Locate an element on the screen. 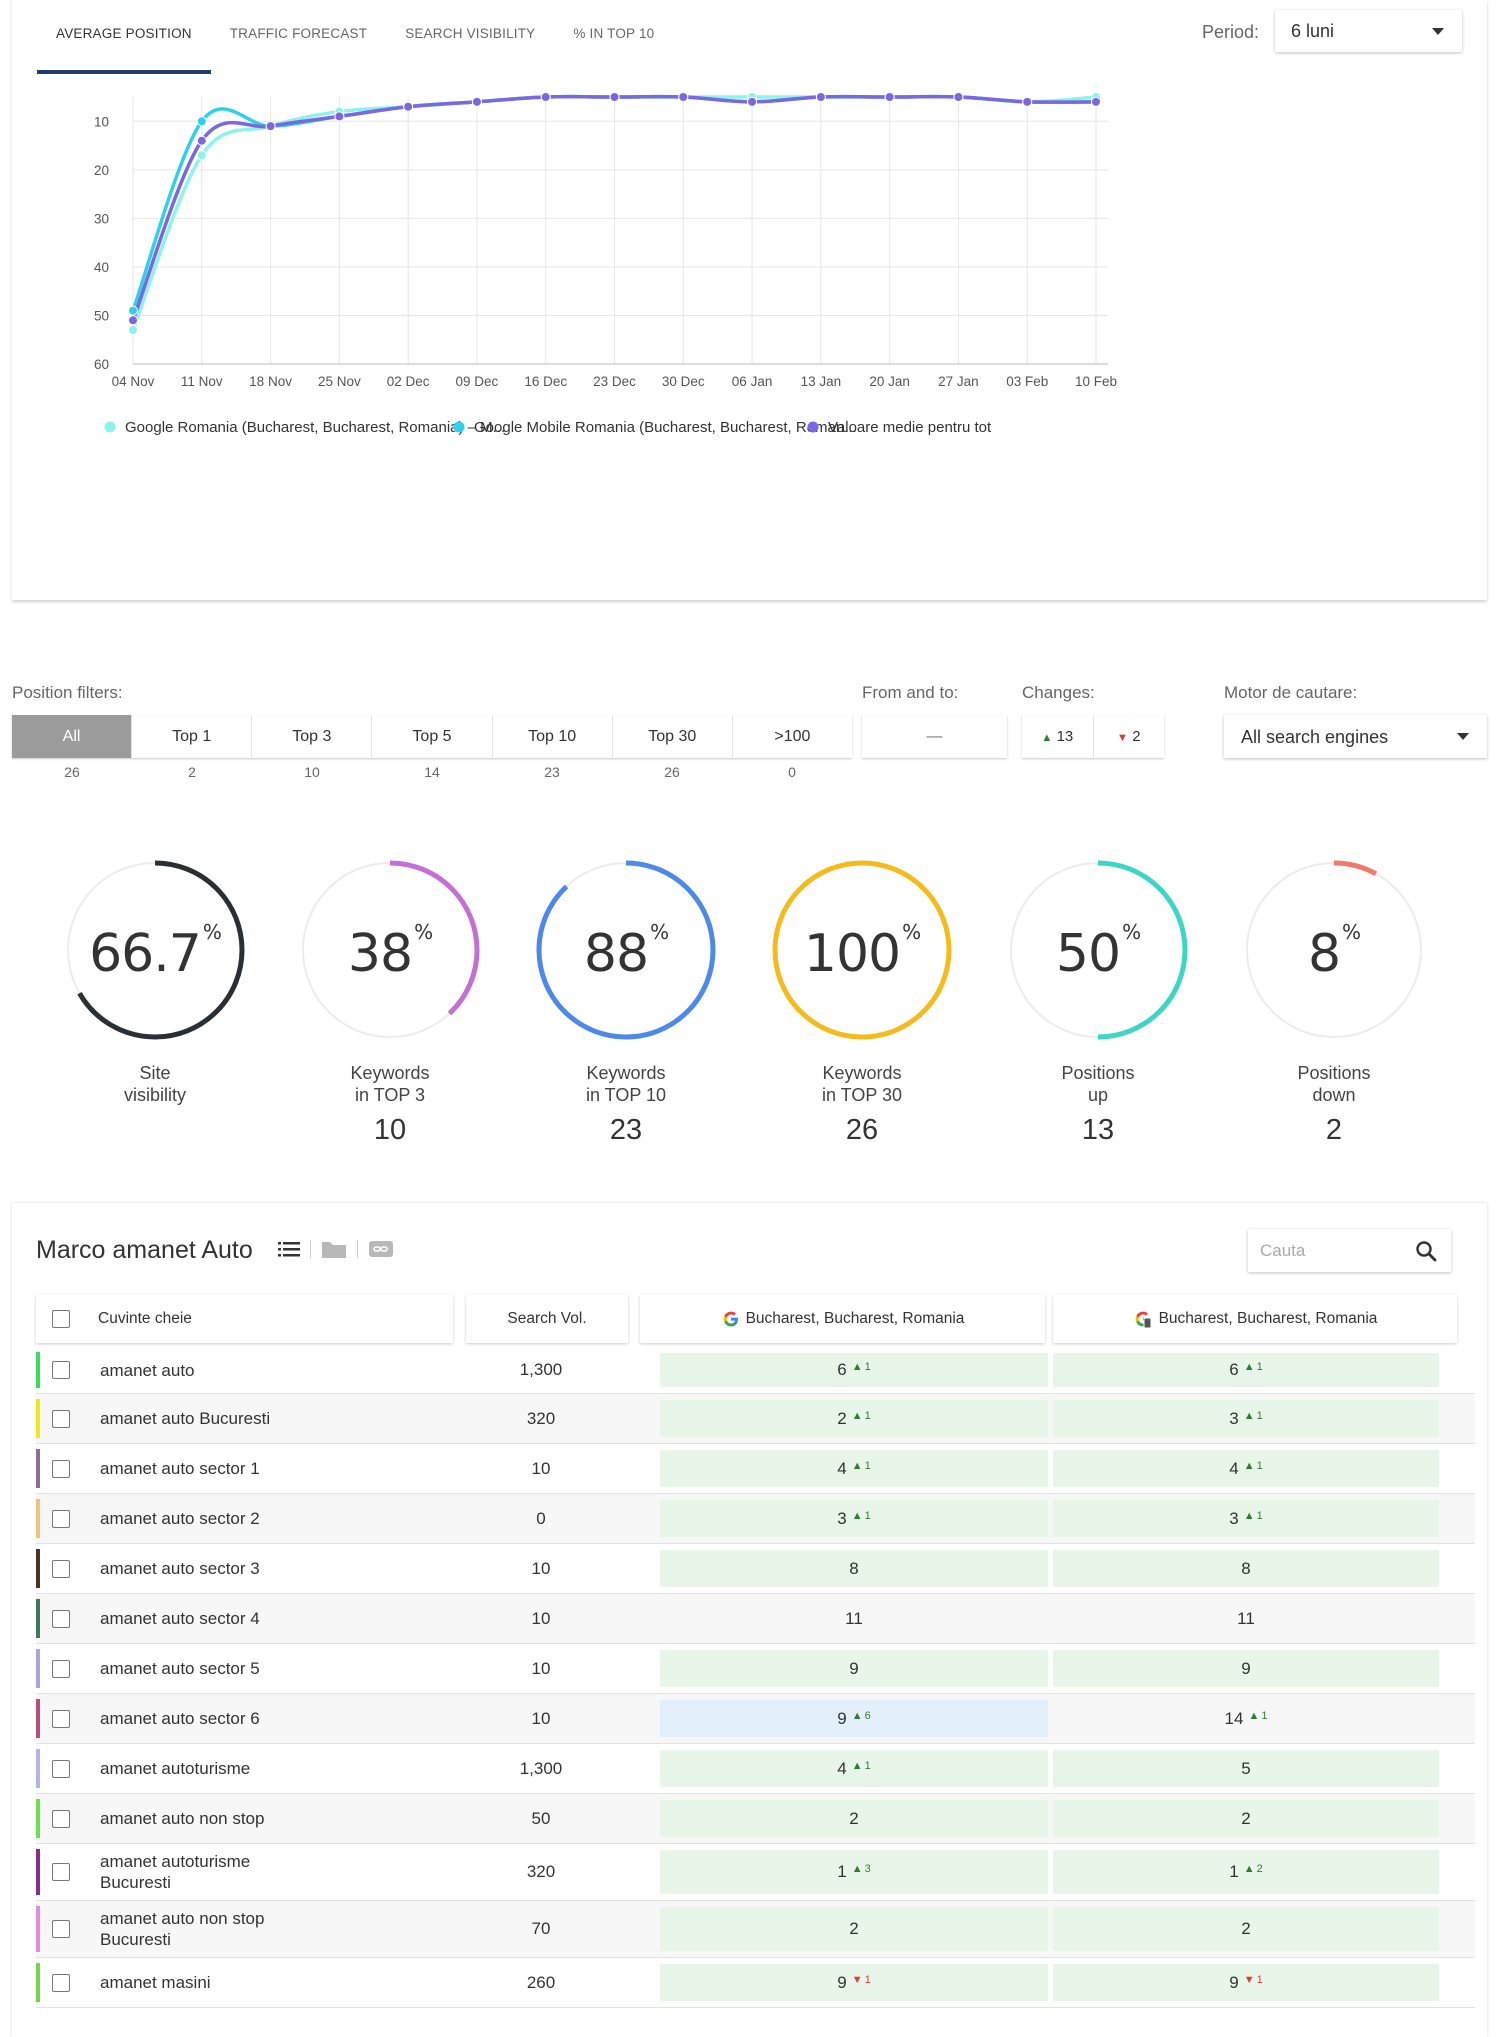  table-row: amanet auto sector 1 10 4 ▲ 1 4 ▲ 1 is located at coordinates (755, 1469).